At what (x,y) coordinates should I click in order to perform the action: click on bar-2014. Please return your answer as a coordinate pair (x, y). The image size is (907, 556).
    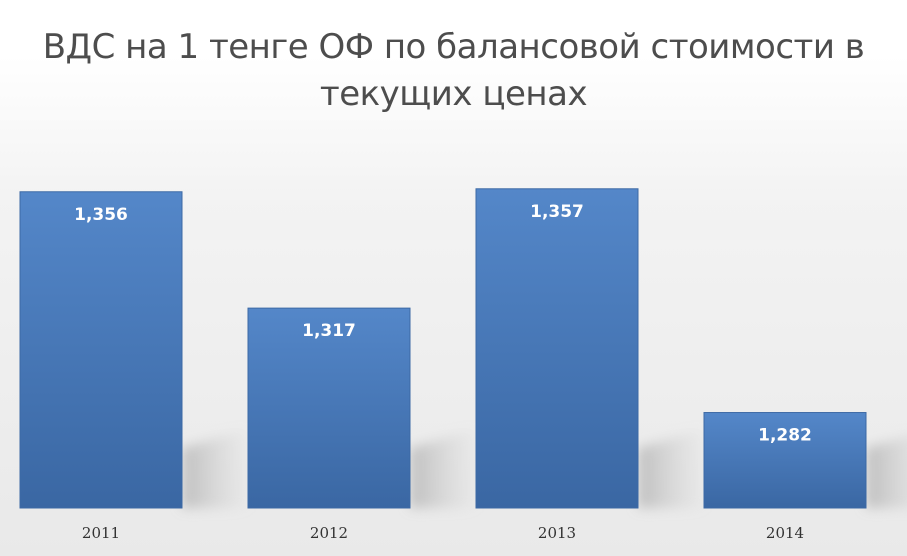
    Looking at the image, I should click on (785, 460).